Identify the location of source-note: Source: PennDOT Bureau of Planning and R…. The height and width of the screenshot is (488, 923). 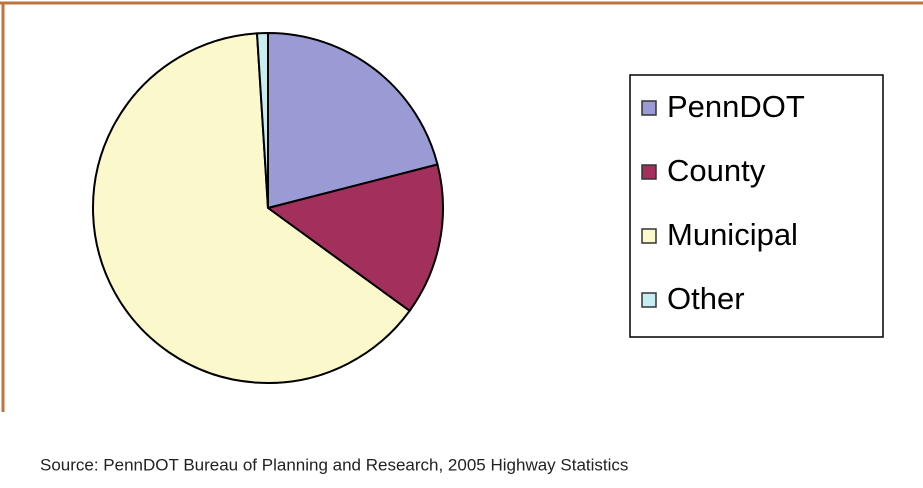
(334, 464).